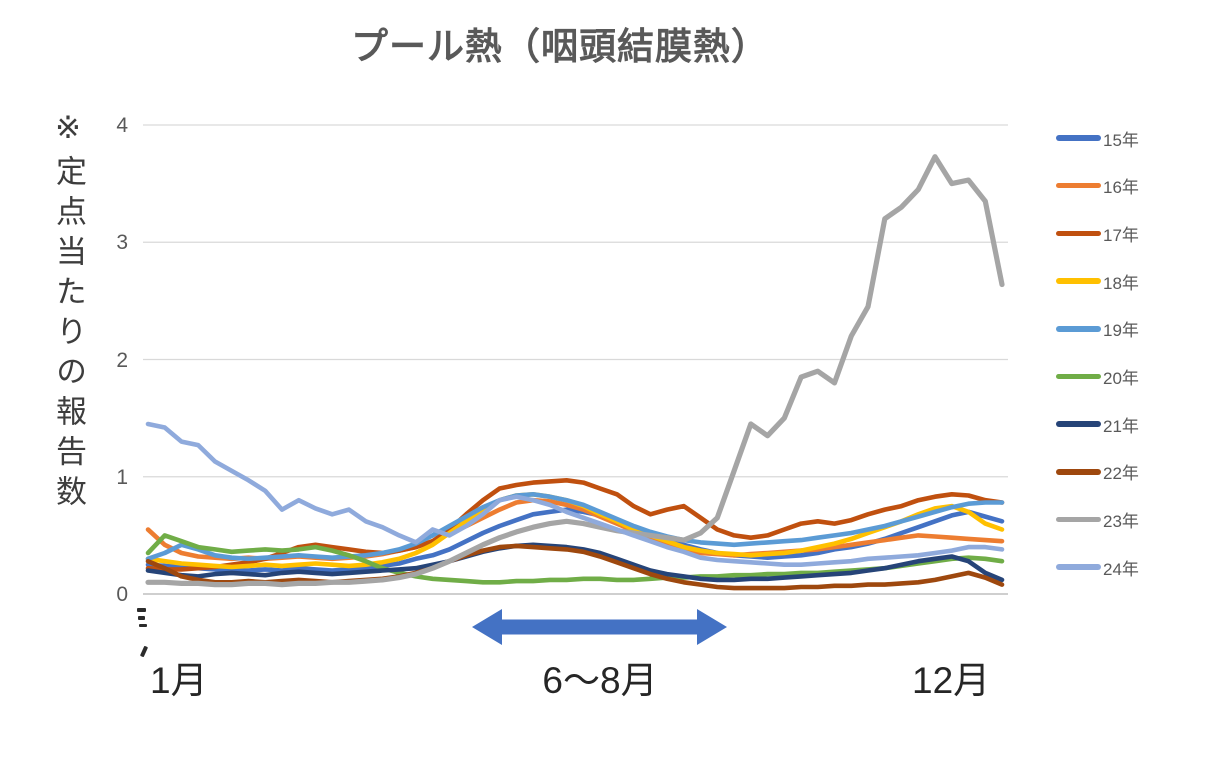 This screenshot has width=1220, height=783. I want to click on legend-label: 18年, so click(1121, 283).